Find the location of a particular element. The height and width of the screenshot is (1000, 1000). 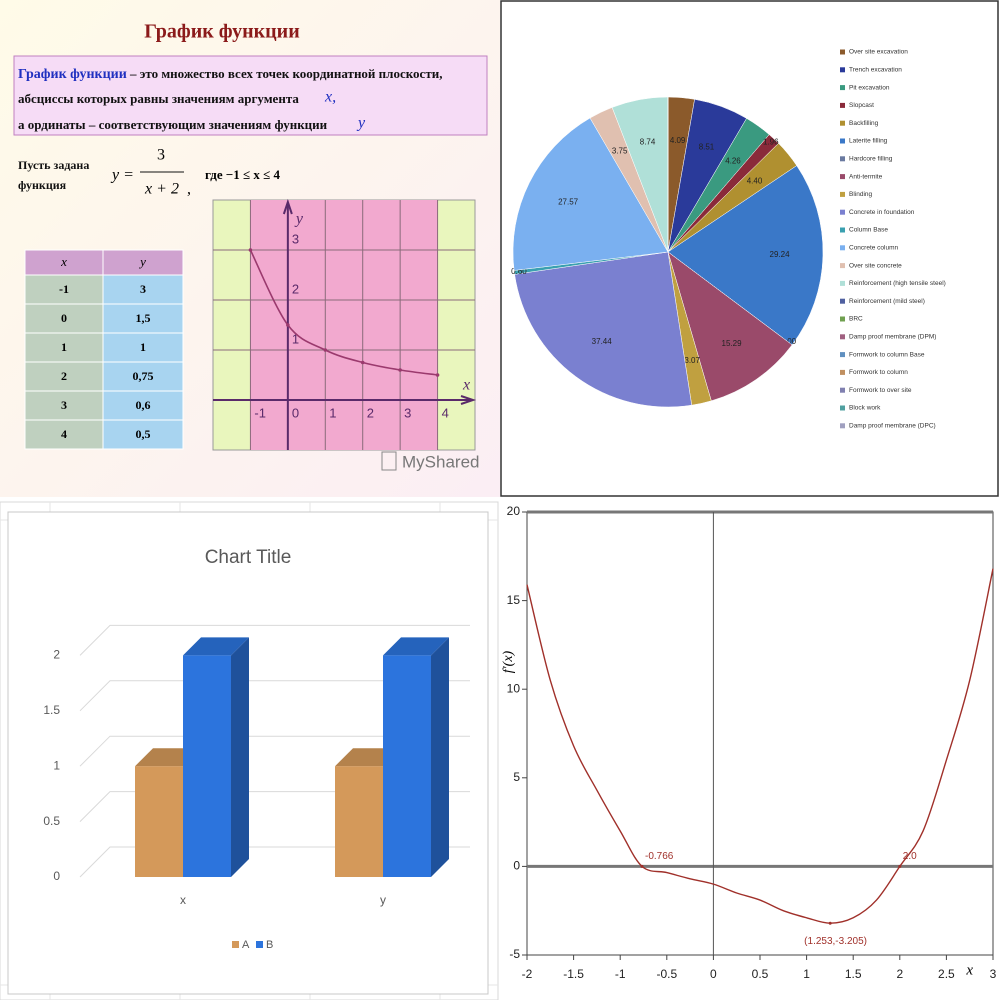

legend-label: Formwork to over site is located at coordinates (880, 390).